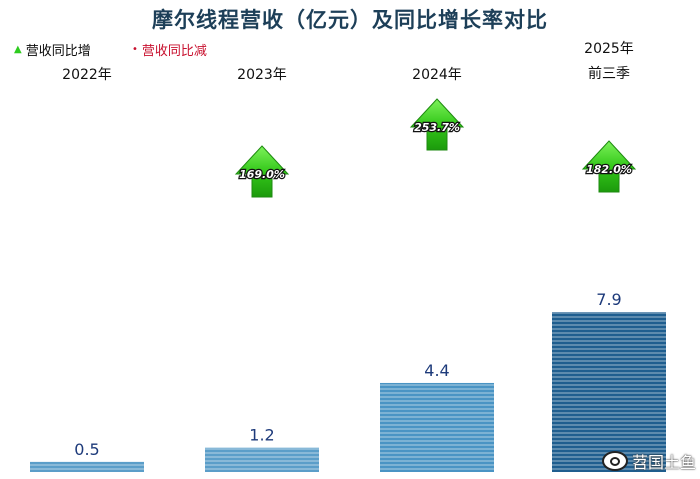 Image resolution: width=700 pixels, height=479 pixels. I want to click on data-label: 4.4, so click(436, 370).